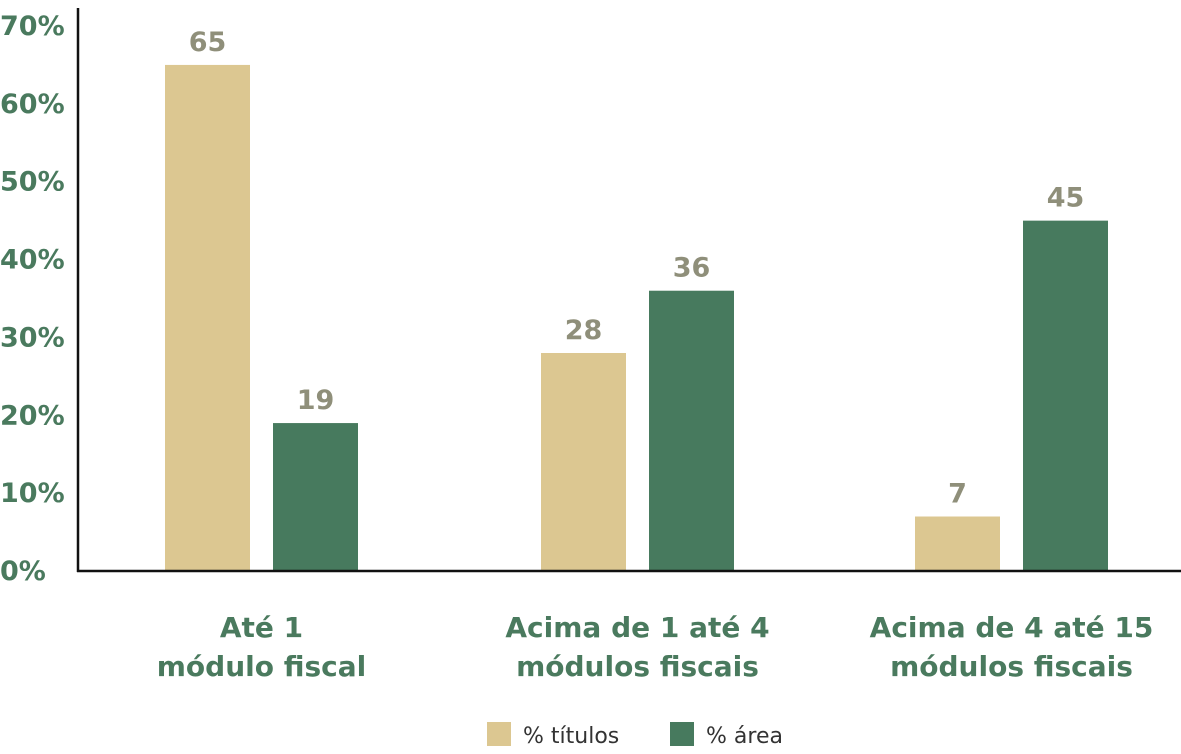 Image resolution: width=1181 pixels, height=754 pixels. Describe the element at coordinates (744, 736) in the screenshot. I see `legend-label: % área` at that location.